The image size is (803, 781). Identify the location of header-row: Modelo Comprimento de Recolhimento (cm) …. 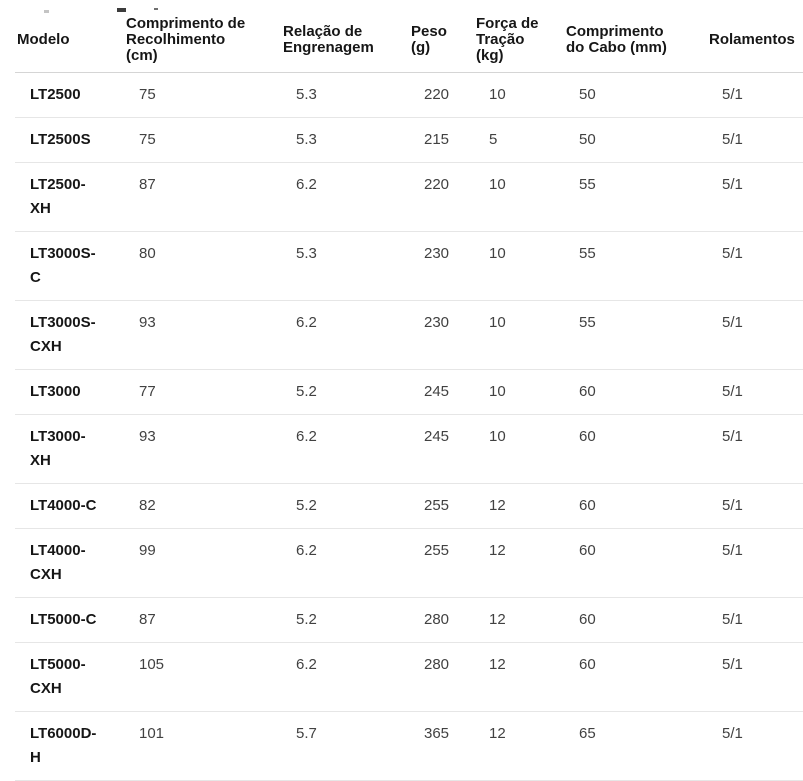
(409, 40).